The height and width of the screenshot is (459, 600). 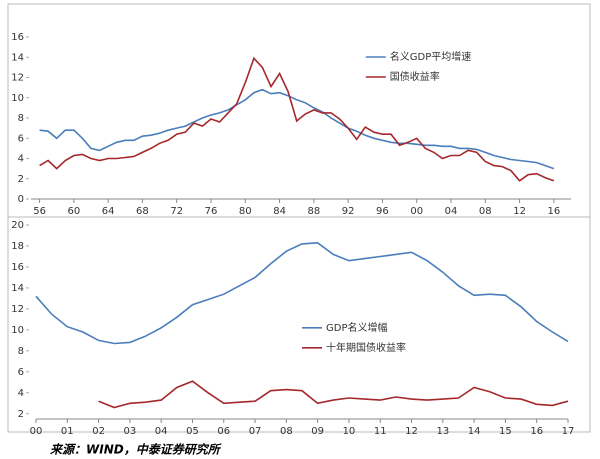 I want to click on x-tick-label: 56, so click(x=39, y=211).